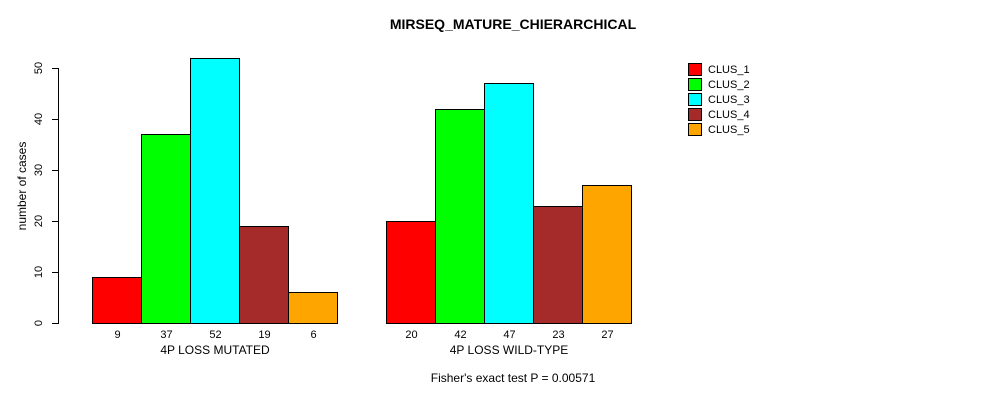 The image size is (990, 400). I want to click on bar-clus_4-group2, so click(558, 265).